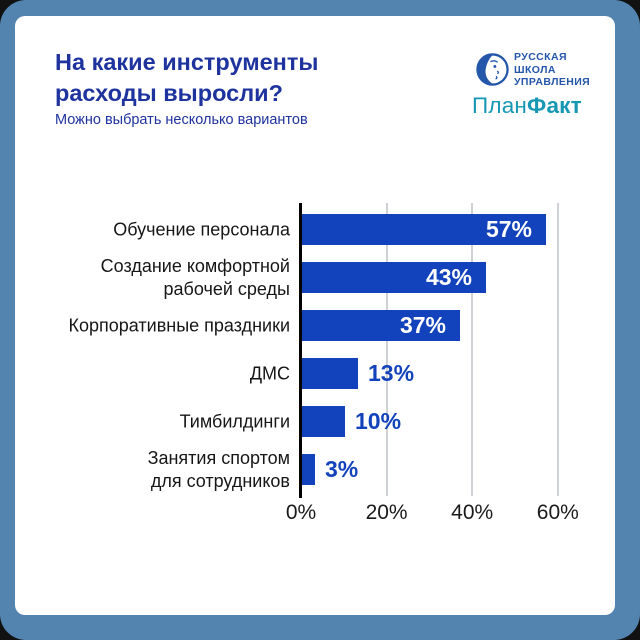 The image size is (640, 640). I want to click on bar-value-label: 43%, so click(448, 277).